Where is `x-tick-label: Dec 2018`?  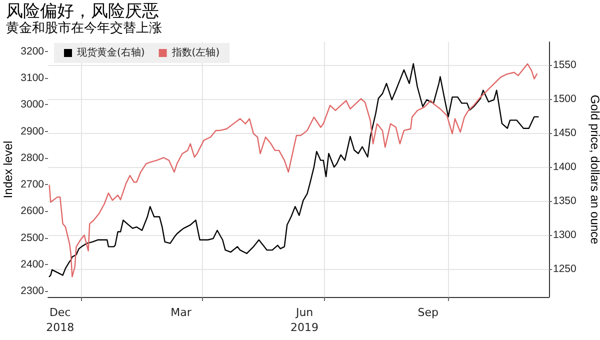
x-tick-label: Dec 2018 is located at coordinates (60, 320).